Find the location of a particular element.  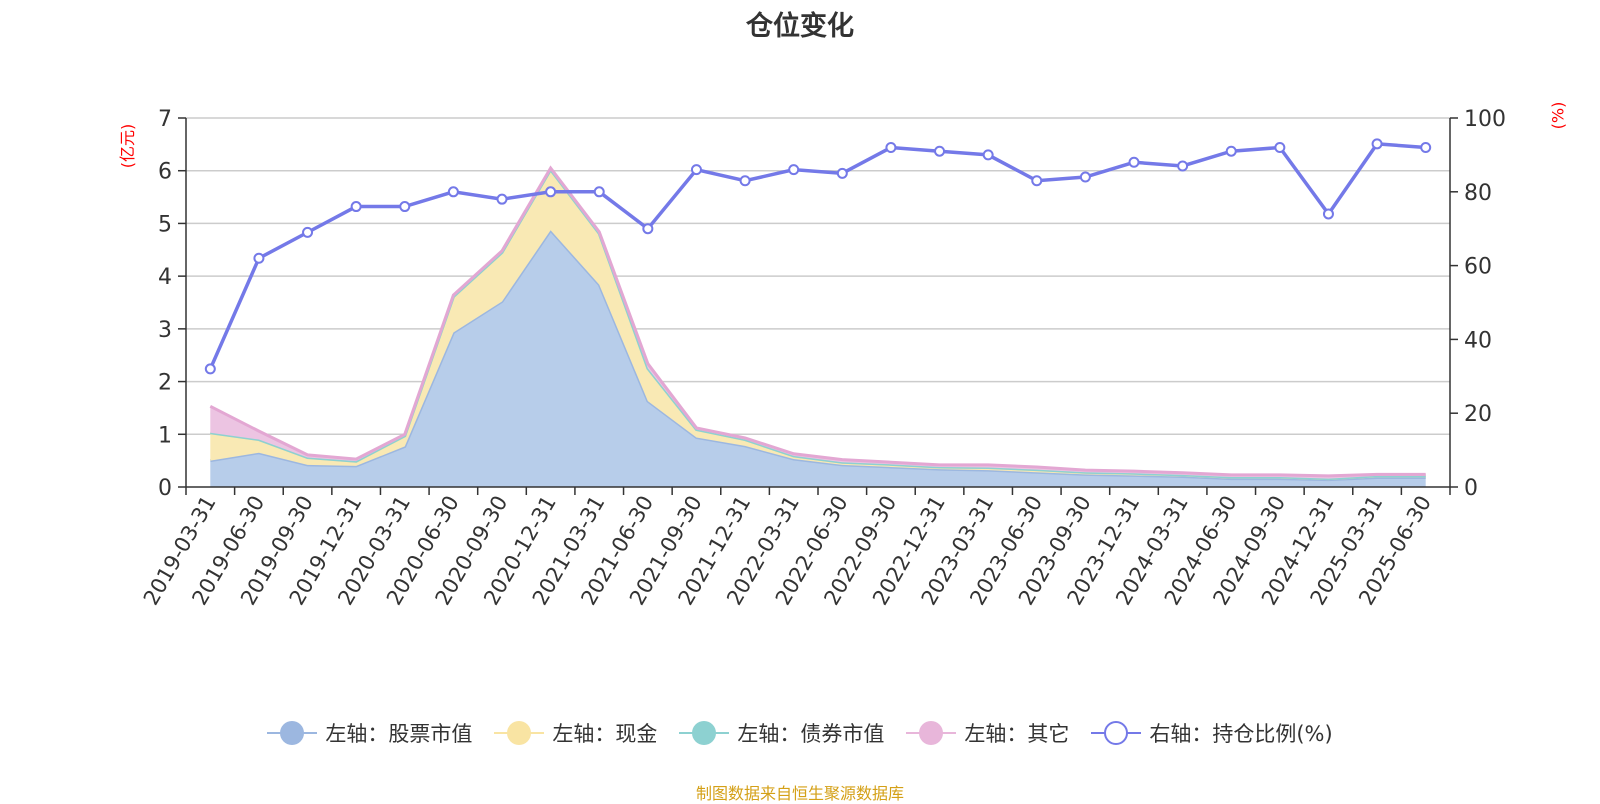

right-tick-label-5: 100 is located at coordinates (1485, 119).